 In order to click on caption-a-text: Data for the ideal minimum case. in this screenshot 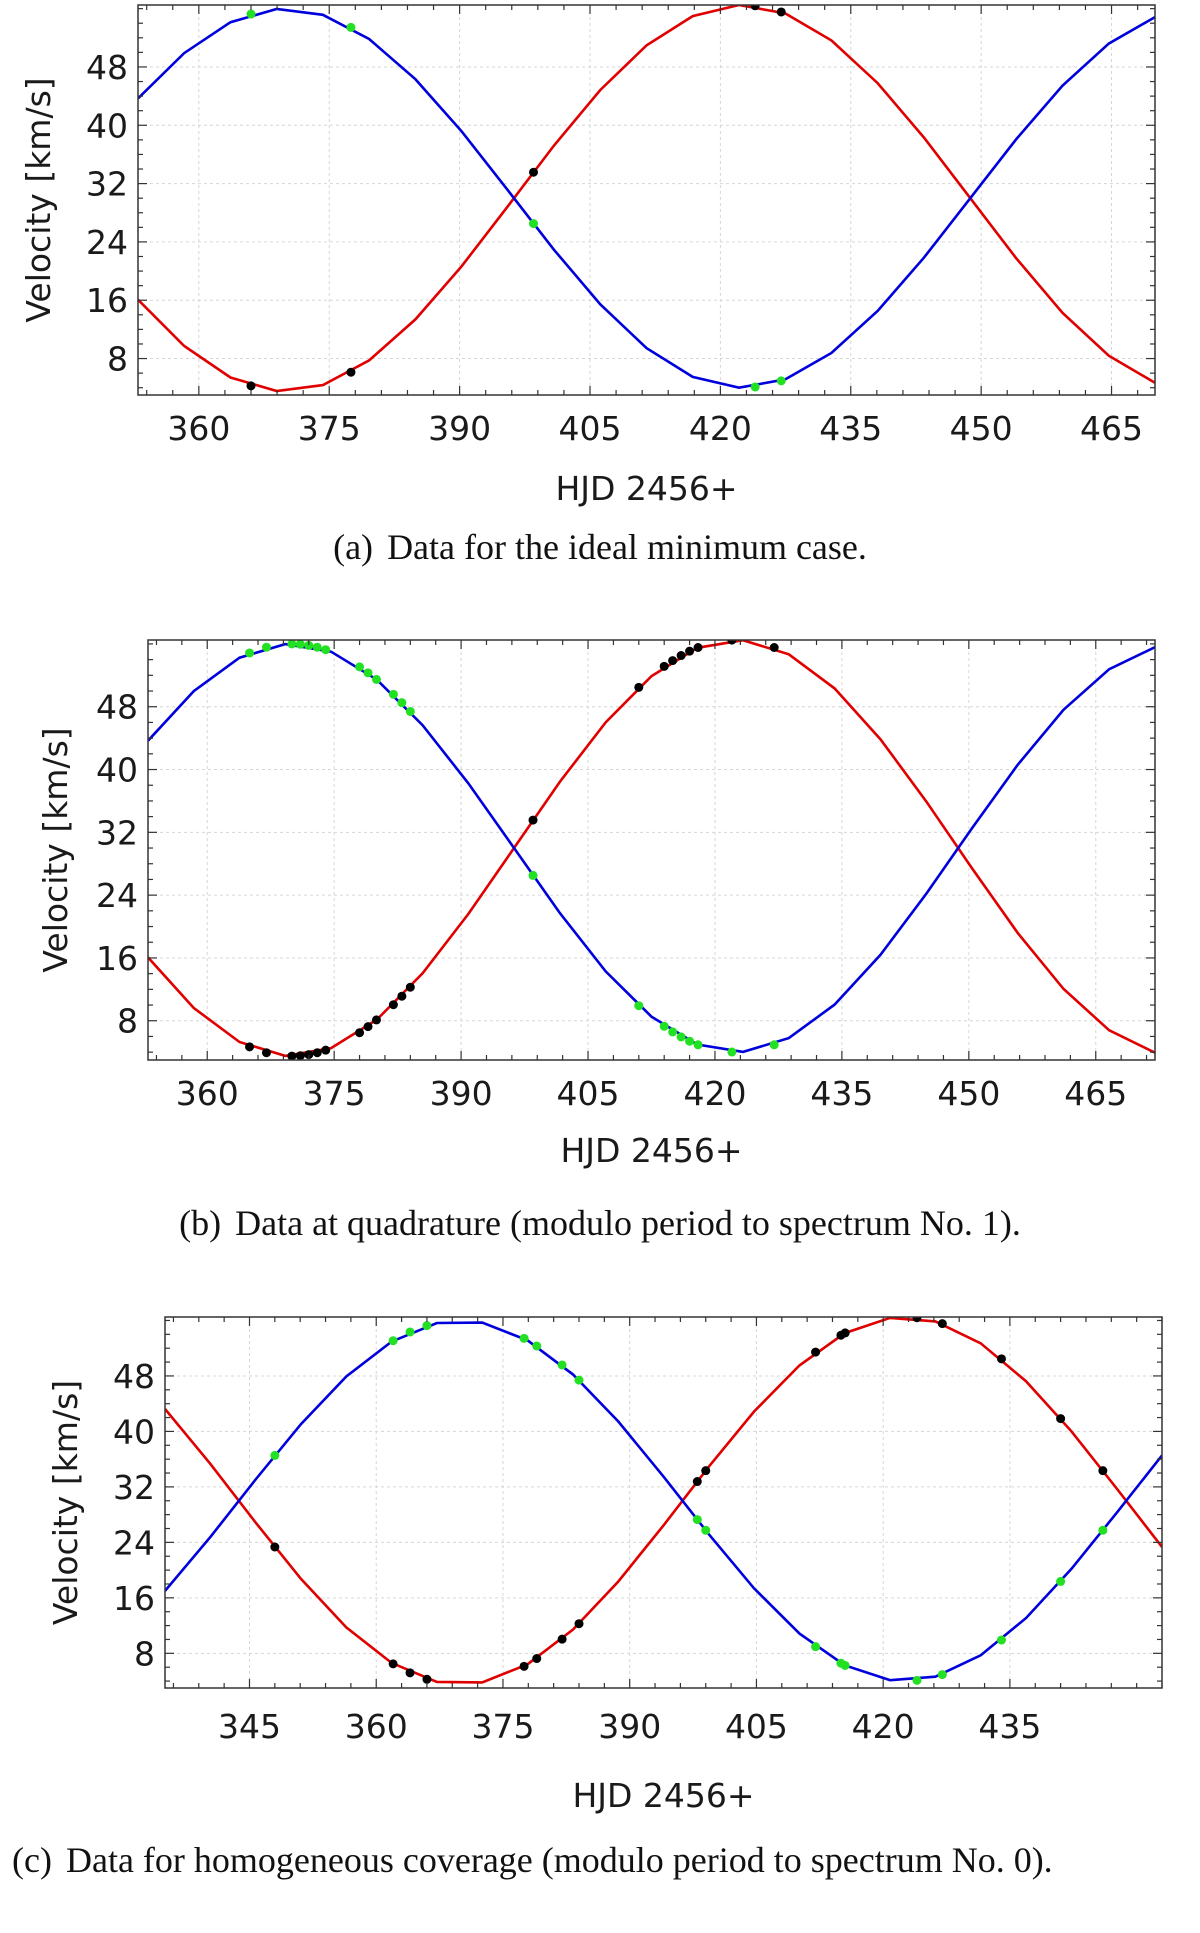, I will do `click(627, 547)`.